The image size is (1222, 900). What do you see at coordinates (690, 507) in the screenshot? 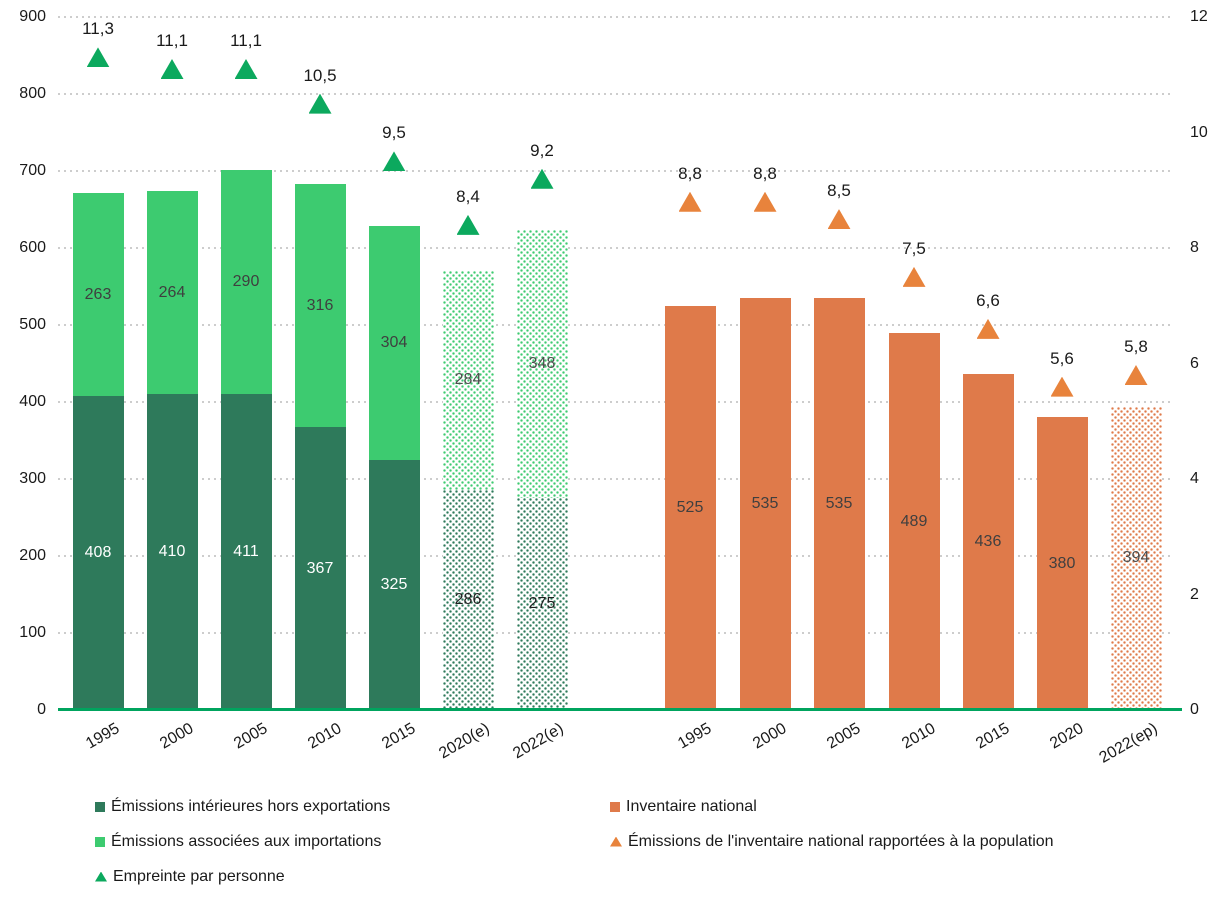
I see `bar-value-inventaire-national-1995-s0: 525` at bounding box center [690, 507].